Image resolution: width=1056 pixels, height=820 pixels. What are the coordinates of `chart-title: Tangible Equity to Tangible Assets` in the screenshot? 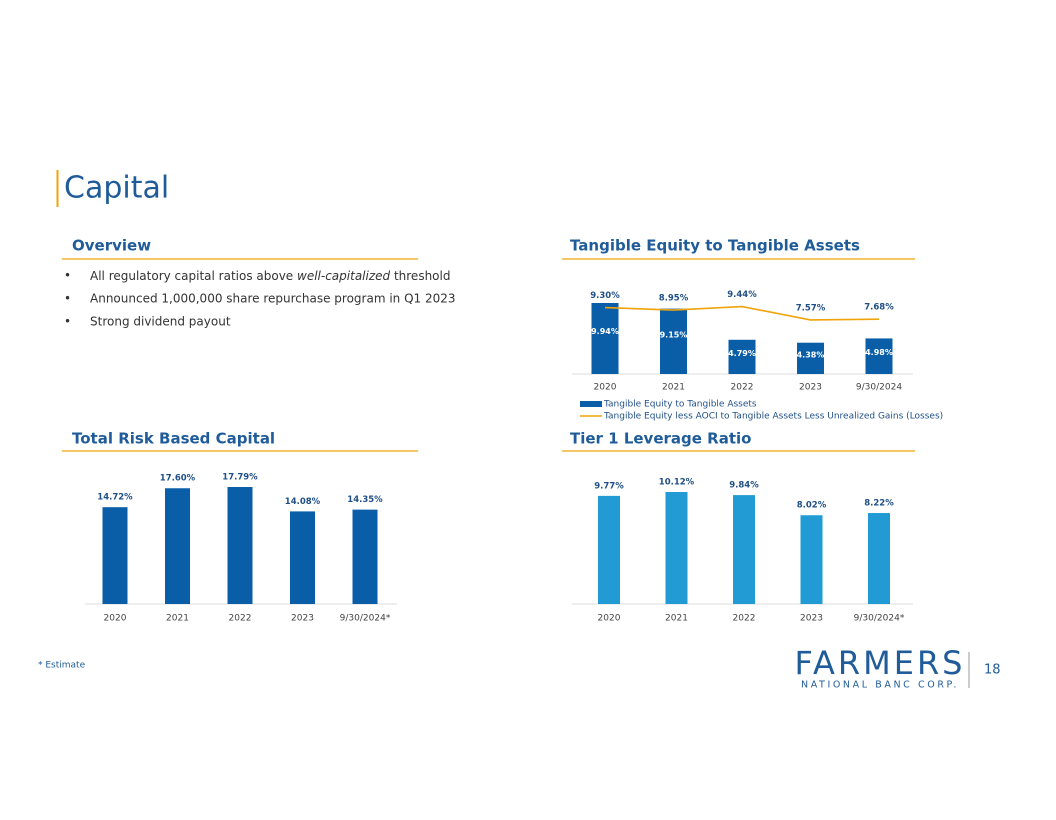 It's located at (715, 246).